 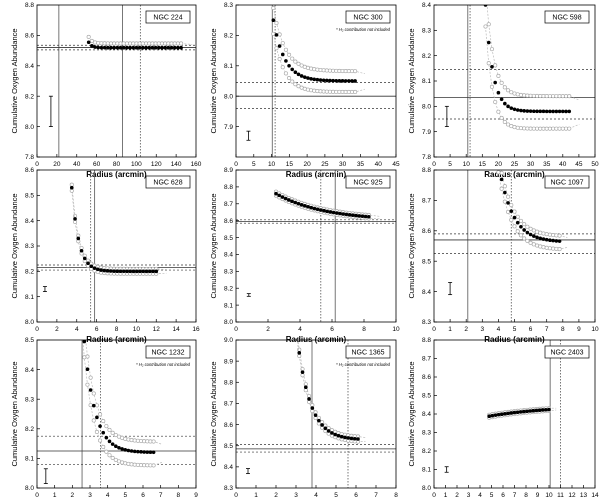 What do you see at coordinates (515, 164) in the screenshot?
I see `x-tick-label: 25` at bounding box center [515, 164].